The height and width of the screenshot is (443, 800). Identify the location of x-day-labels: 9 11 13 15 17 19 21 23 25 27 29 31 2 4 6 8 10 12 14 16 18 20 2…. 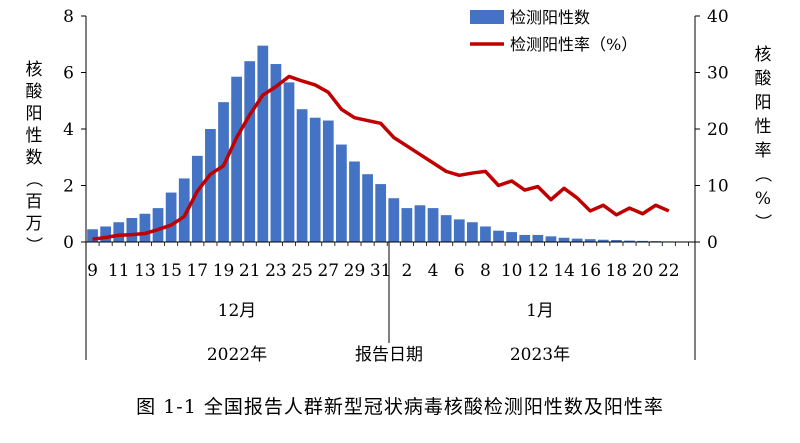
(387, 261).